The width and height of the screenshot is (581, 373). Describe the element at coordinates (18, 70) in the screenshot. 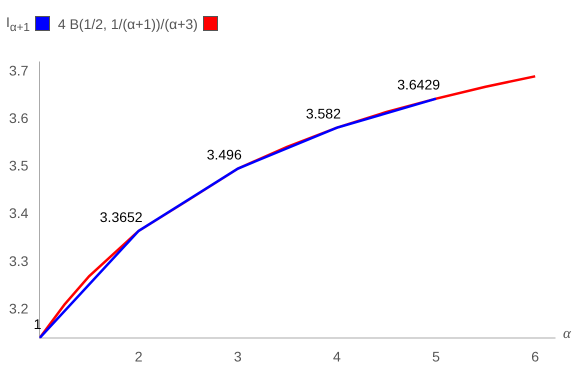

I see `y-tick-label: 3.7` at that location.